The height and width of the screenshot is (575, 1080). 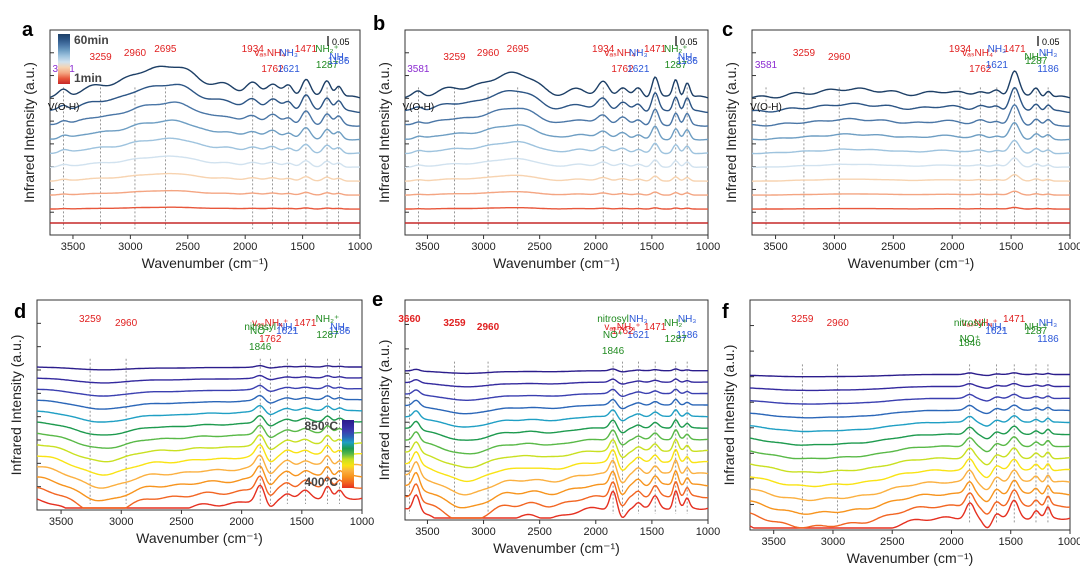 What do you see at coordinates (518, 49) in the screenshot?
I see `band-label: 2695` at bounding box center [518, 49].